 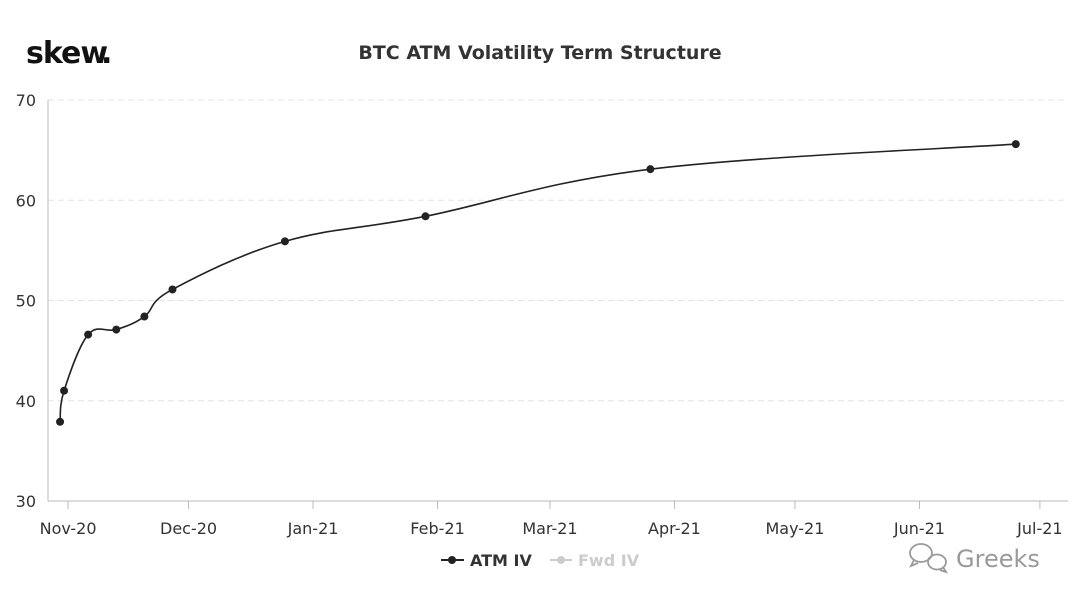 I want to click on chart-title: BTC ATM Volatility Term Structure, so click(x=539, y=53).